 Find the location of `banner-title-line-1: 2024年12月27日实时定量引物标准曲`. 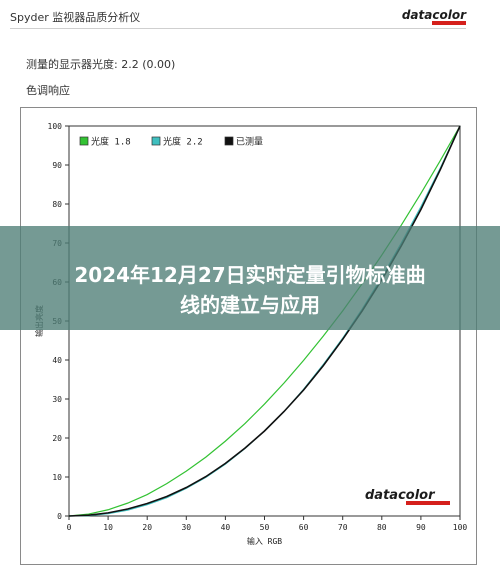

banner-title-line-1: 2024年12月27日实时定量引物标准曲 is located at coordinates (250, 275).